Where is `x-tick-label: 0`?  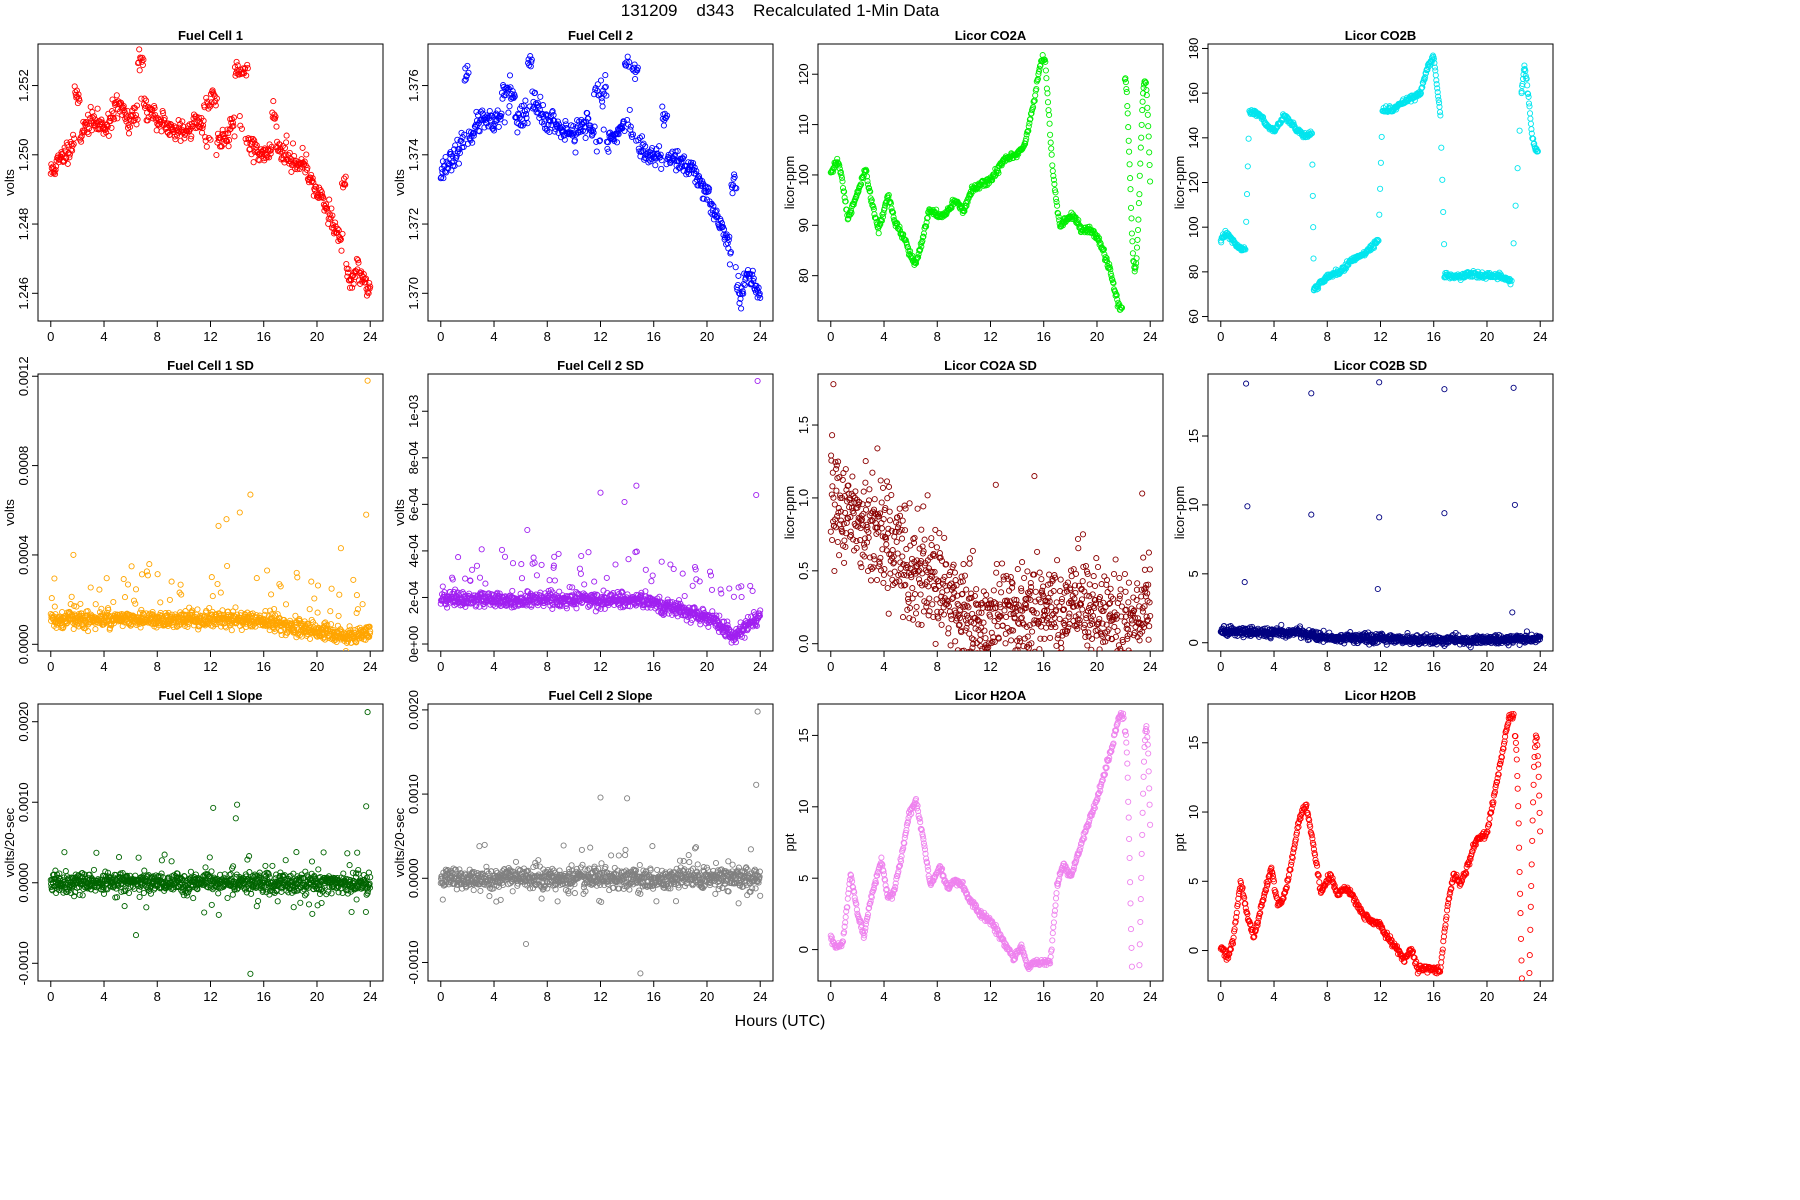
x-tick-label: 0 is located at coordinates (1220, 336).